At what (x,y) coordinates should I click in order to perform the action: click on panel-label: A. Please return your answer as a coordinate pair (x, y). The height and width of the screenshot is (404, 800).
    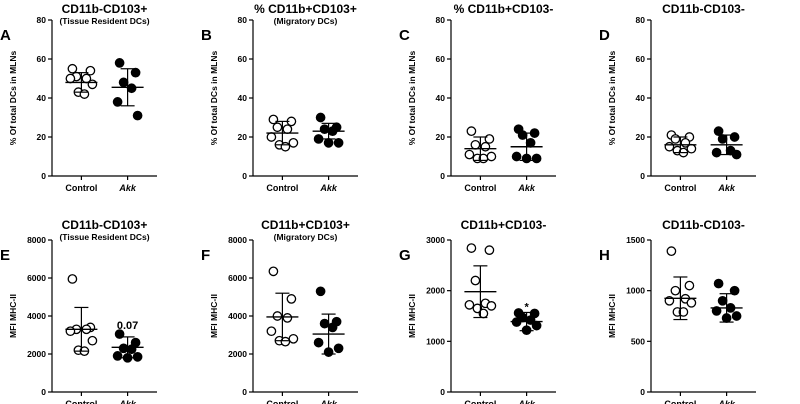
    Looking at the image, I should click on (5, 35).